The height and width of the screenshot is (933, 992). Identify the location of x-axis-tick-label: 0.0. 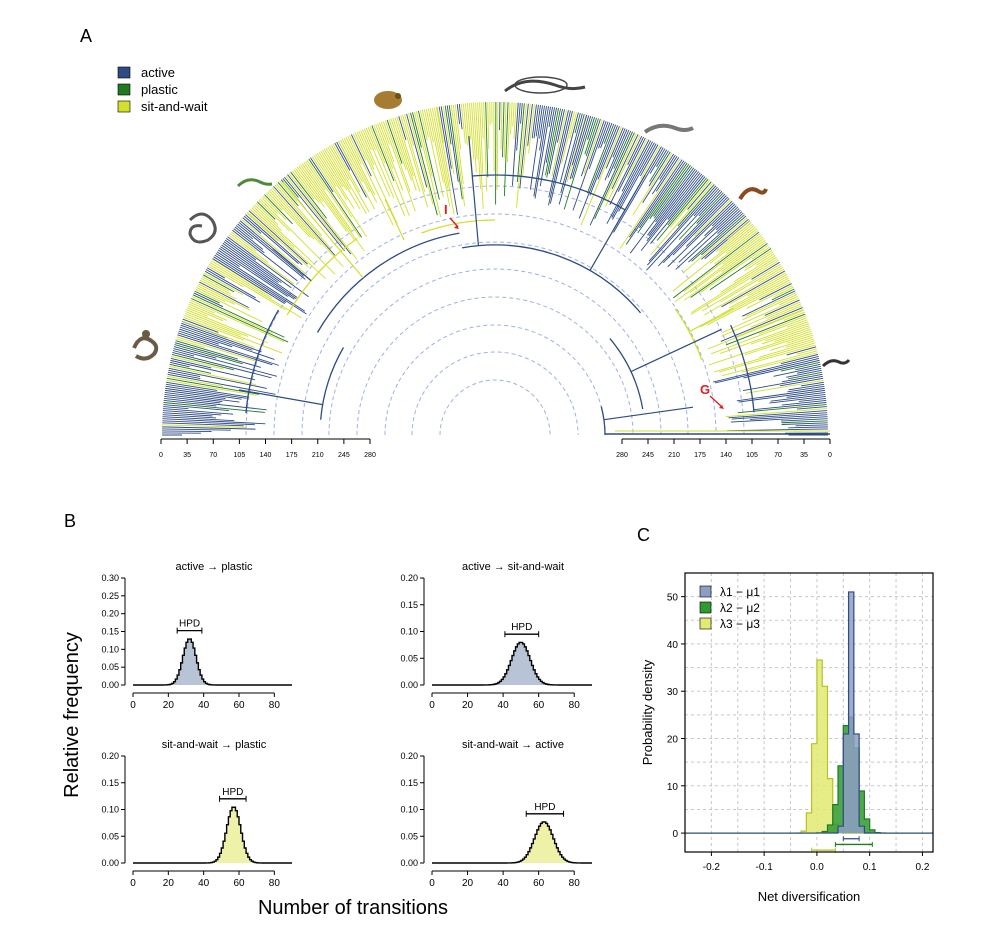
(817, 867).